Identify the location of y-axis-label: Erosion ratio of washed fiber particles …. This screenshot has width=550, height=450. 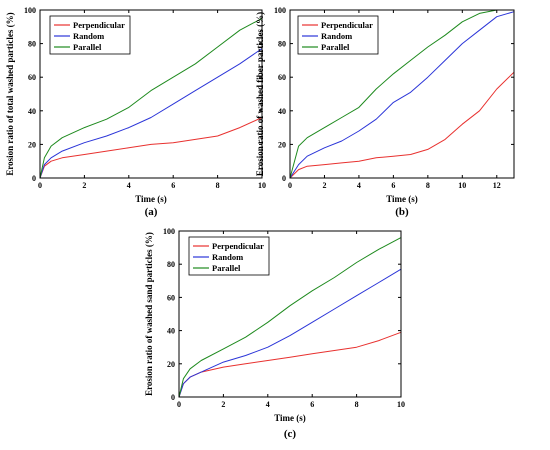
(260, 94).